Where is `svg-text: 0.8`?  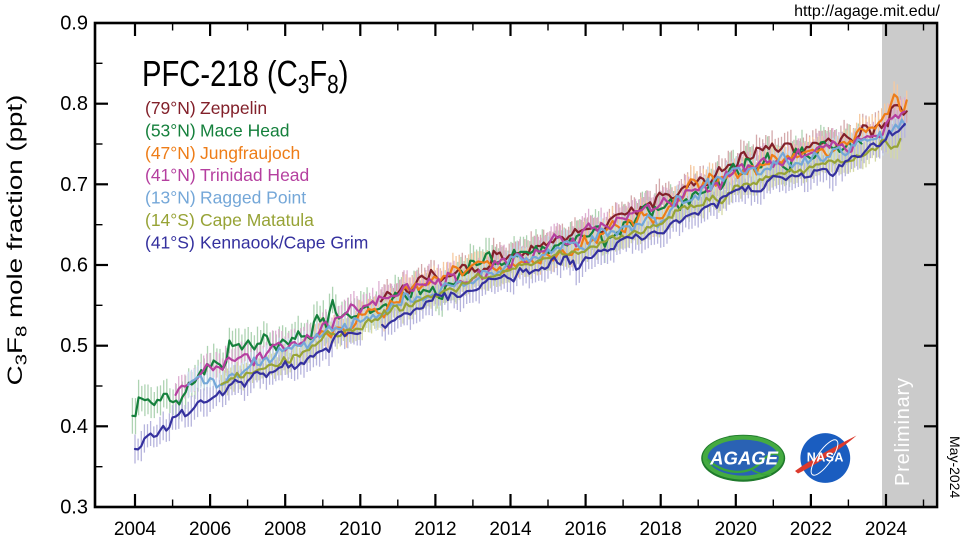 svg-text: 0.8 is located at coordinates (74, 104).